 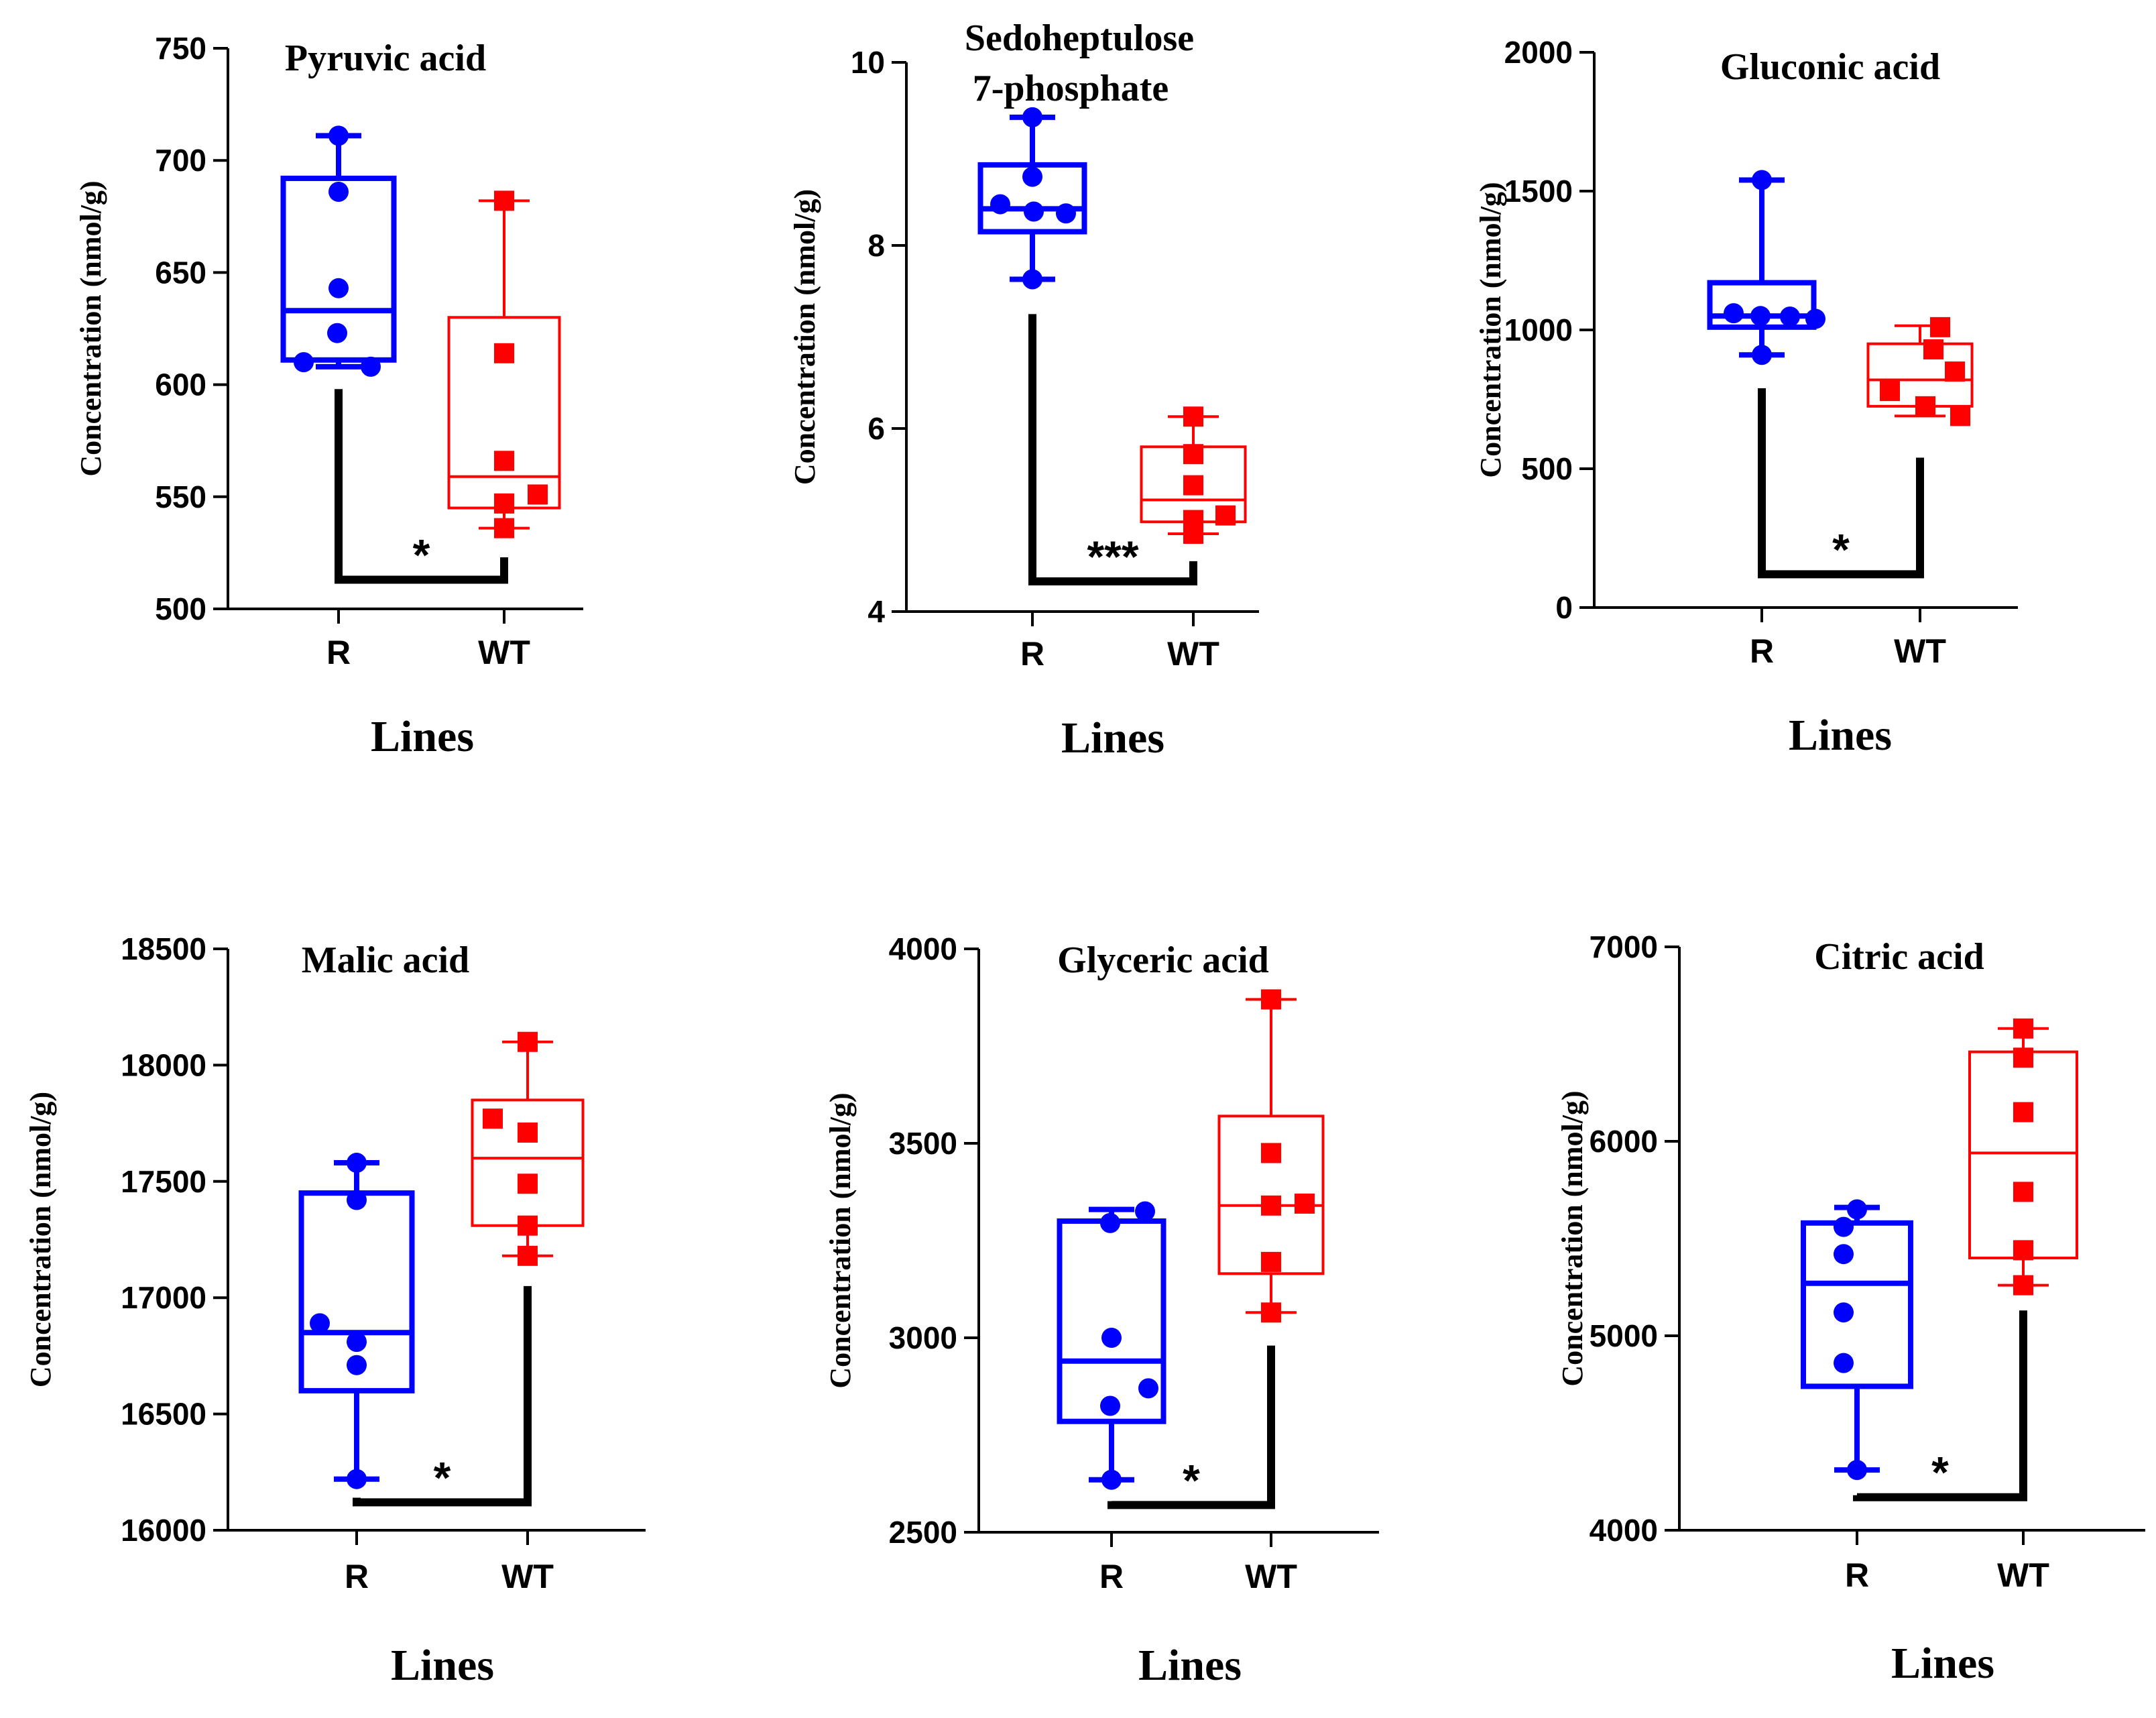 I want to click on x-tick-label: R, so click(x=1111, y=1576).